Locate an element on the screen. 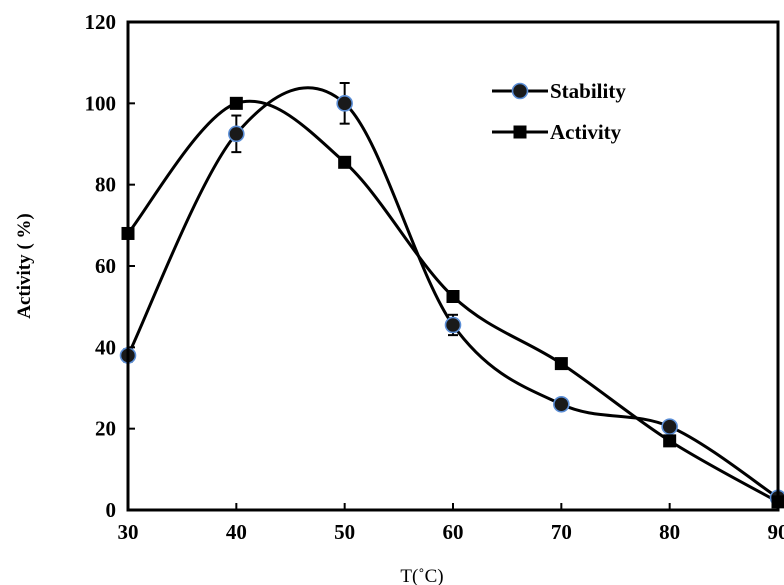 The width and height of the screenshot is (784, 585). y-tick-label: 100 is located at coordinates (101, 103).